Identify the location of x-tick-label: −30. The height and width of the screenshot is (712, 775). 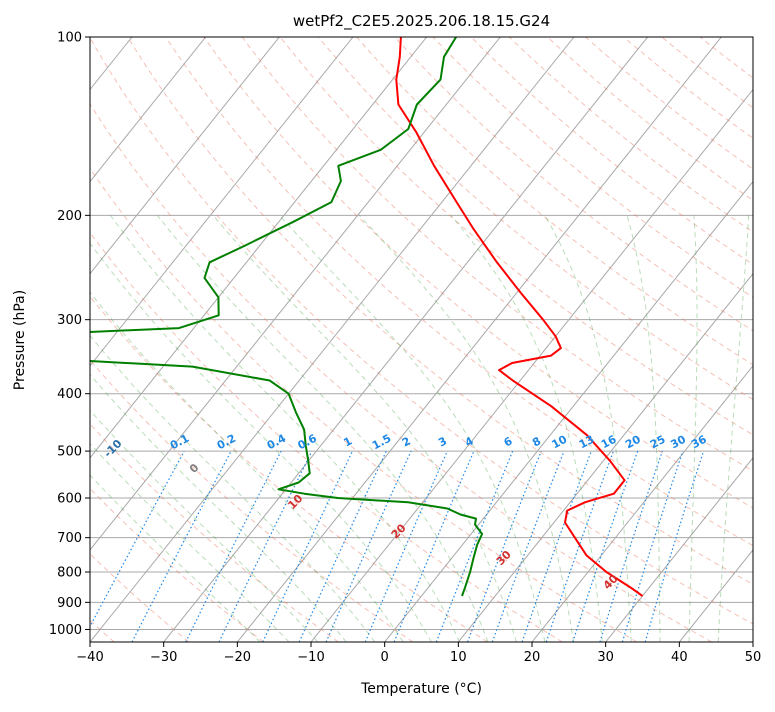
(163, 657).